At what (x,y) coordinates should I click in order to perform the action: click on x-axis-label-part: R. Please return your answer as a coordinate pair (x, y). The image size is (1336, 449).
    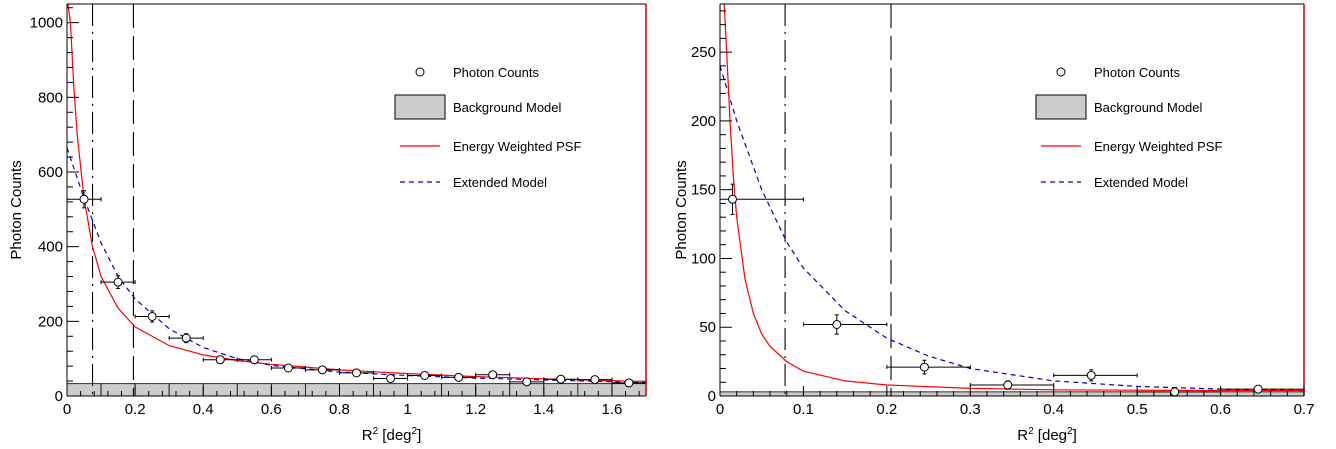
    Looking at the image, I should click on (367, 435).